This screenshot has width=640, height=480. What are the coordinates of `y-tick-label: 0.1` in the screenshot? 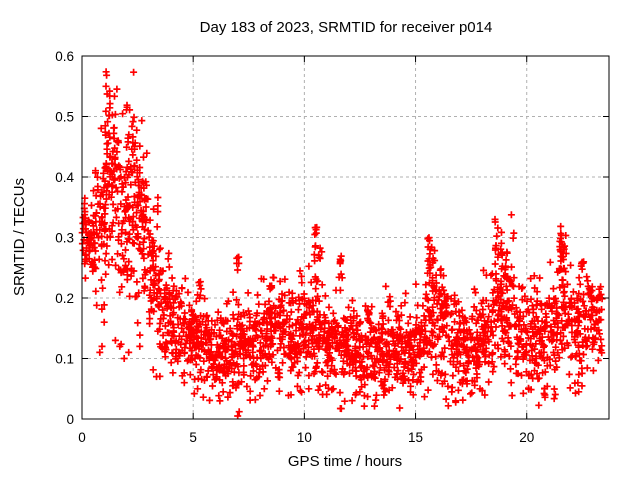 It's located at (64, 359).